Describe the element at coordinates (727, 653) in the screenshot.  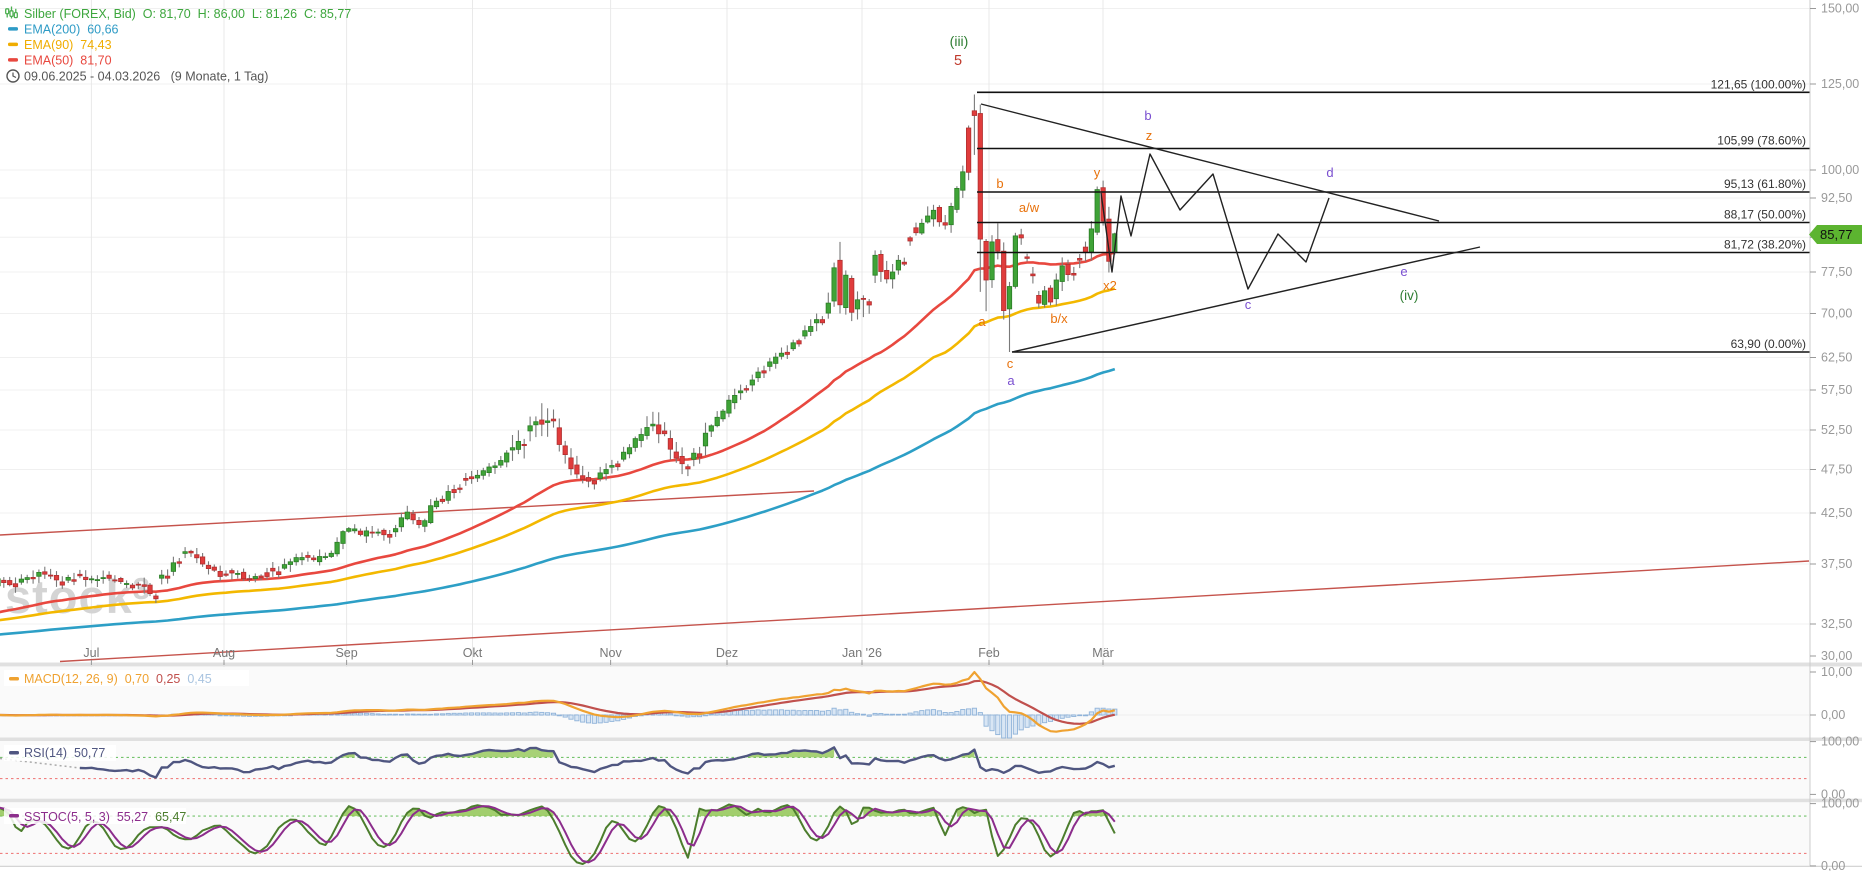
I see `svg-text: Dez` at that location.